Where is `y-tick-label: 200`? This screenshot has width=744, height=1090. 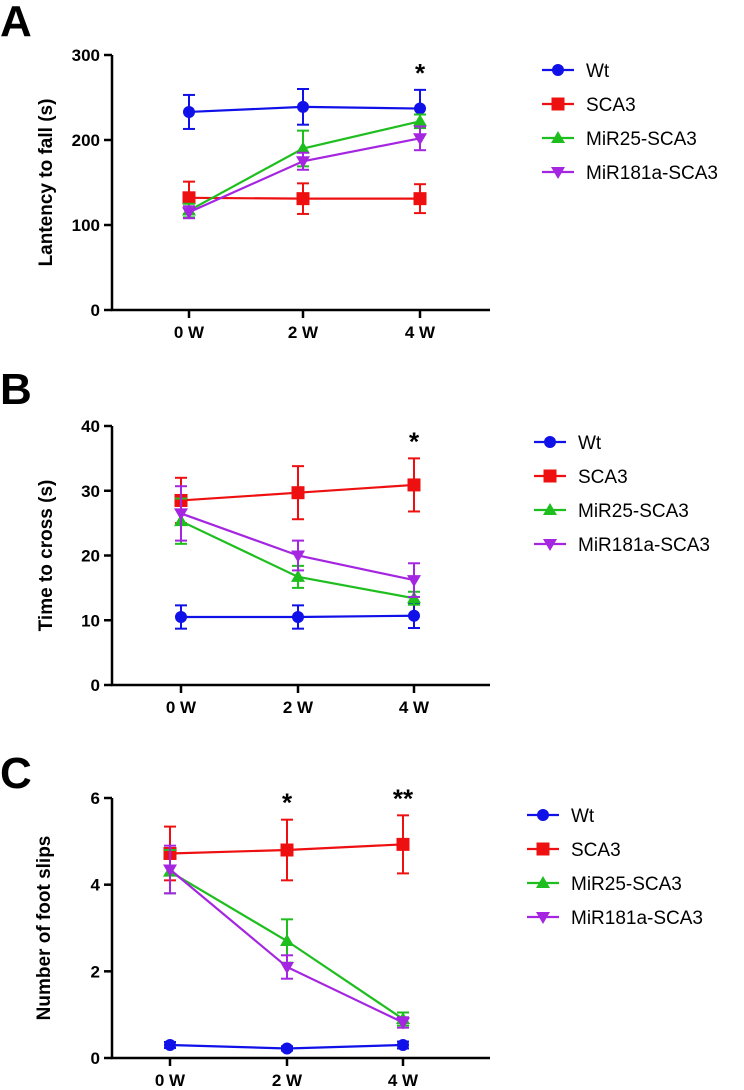 y-tick-label: 200 is located at coordinates (86, 140).